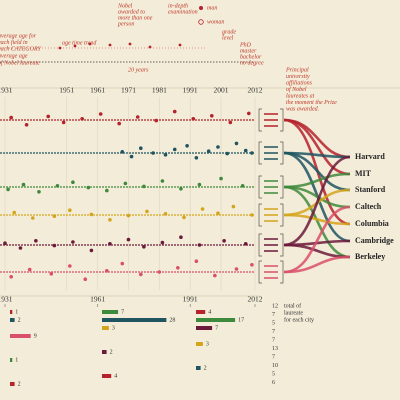 The image size is (400, 400). Describe the element at coordinates (255, 90) in the screenshot. I see `year-label: 2012` at that location.